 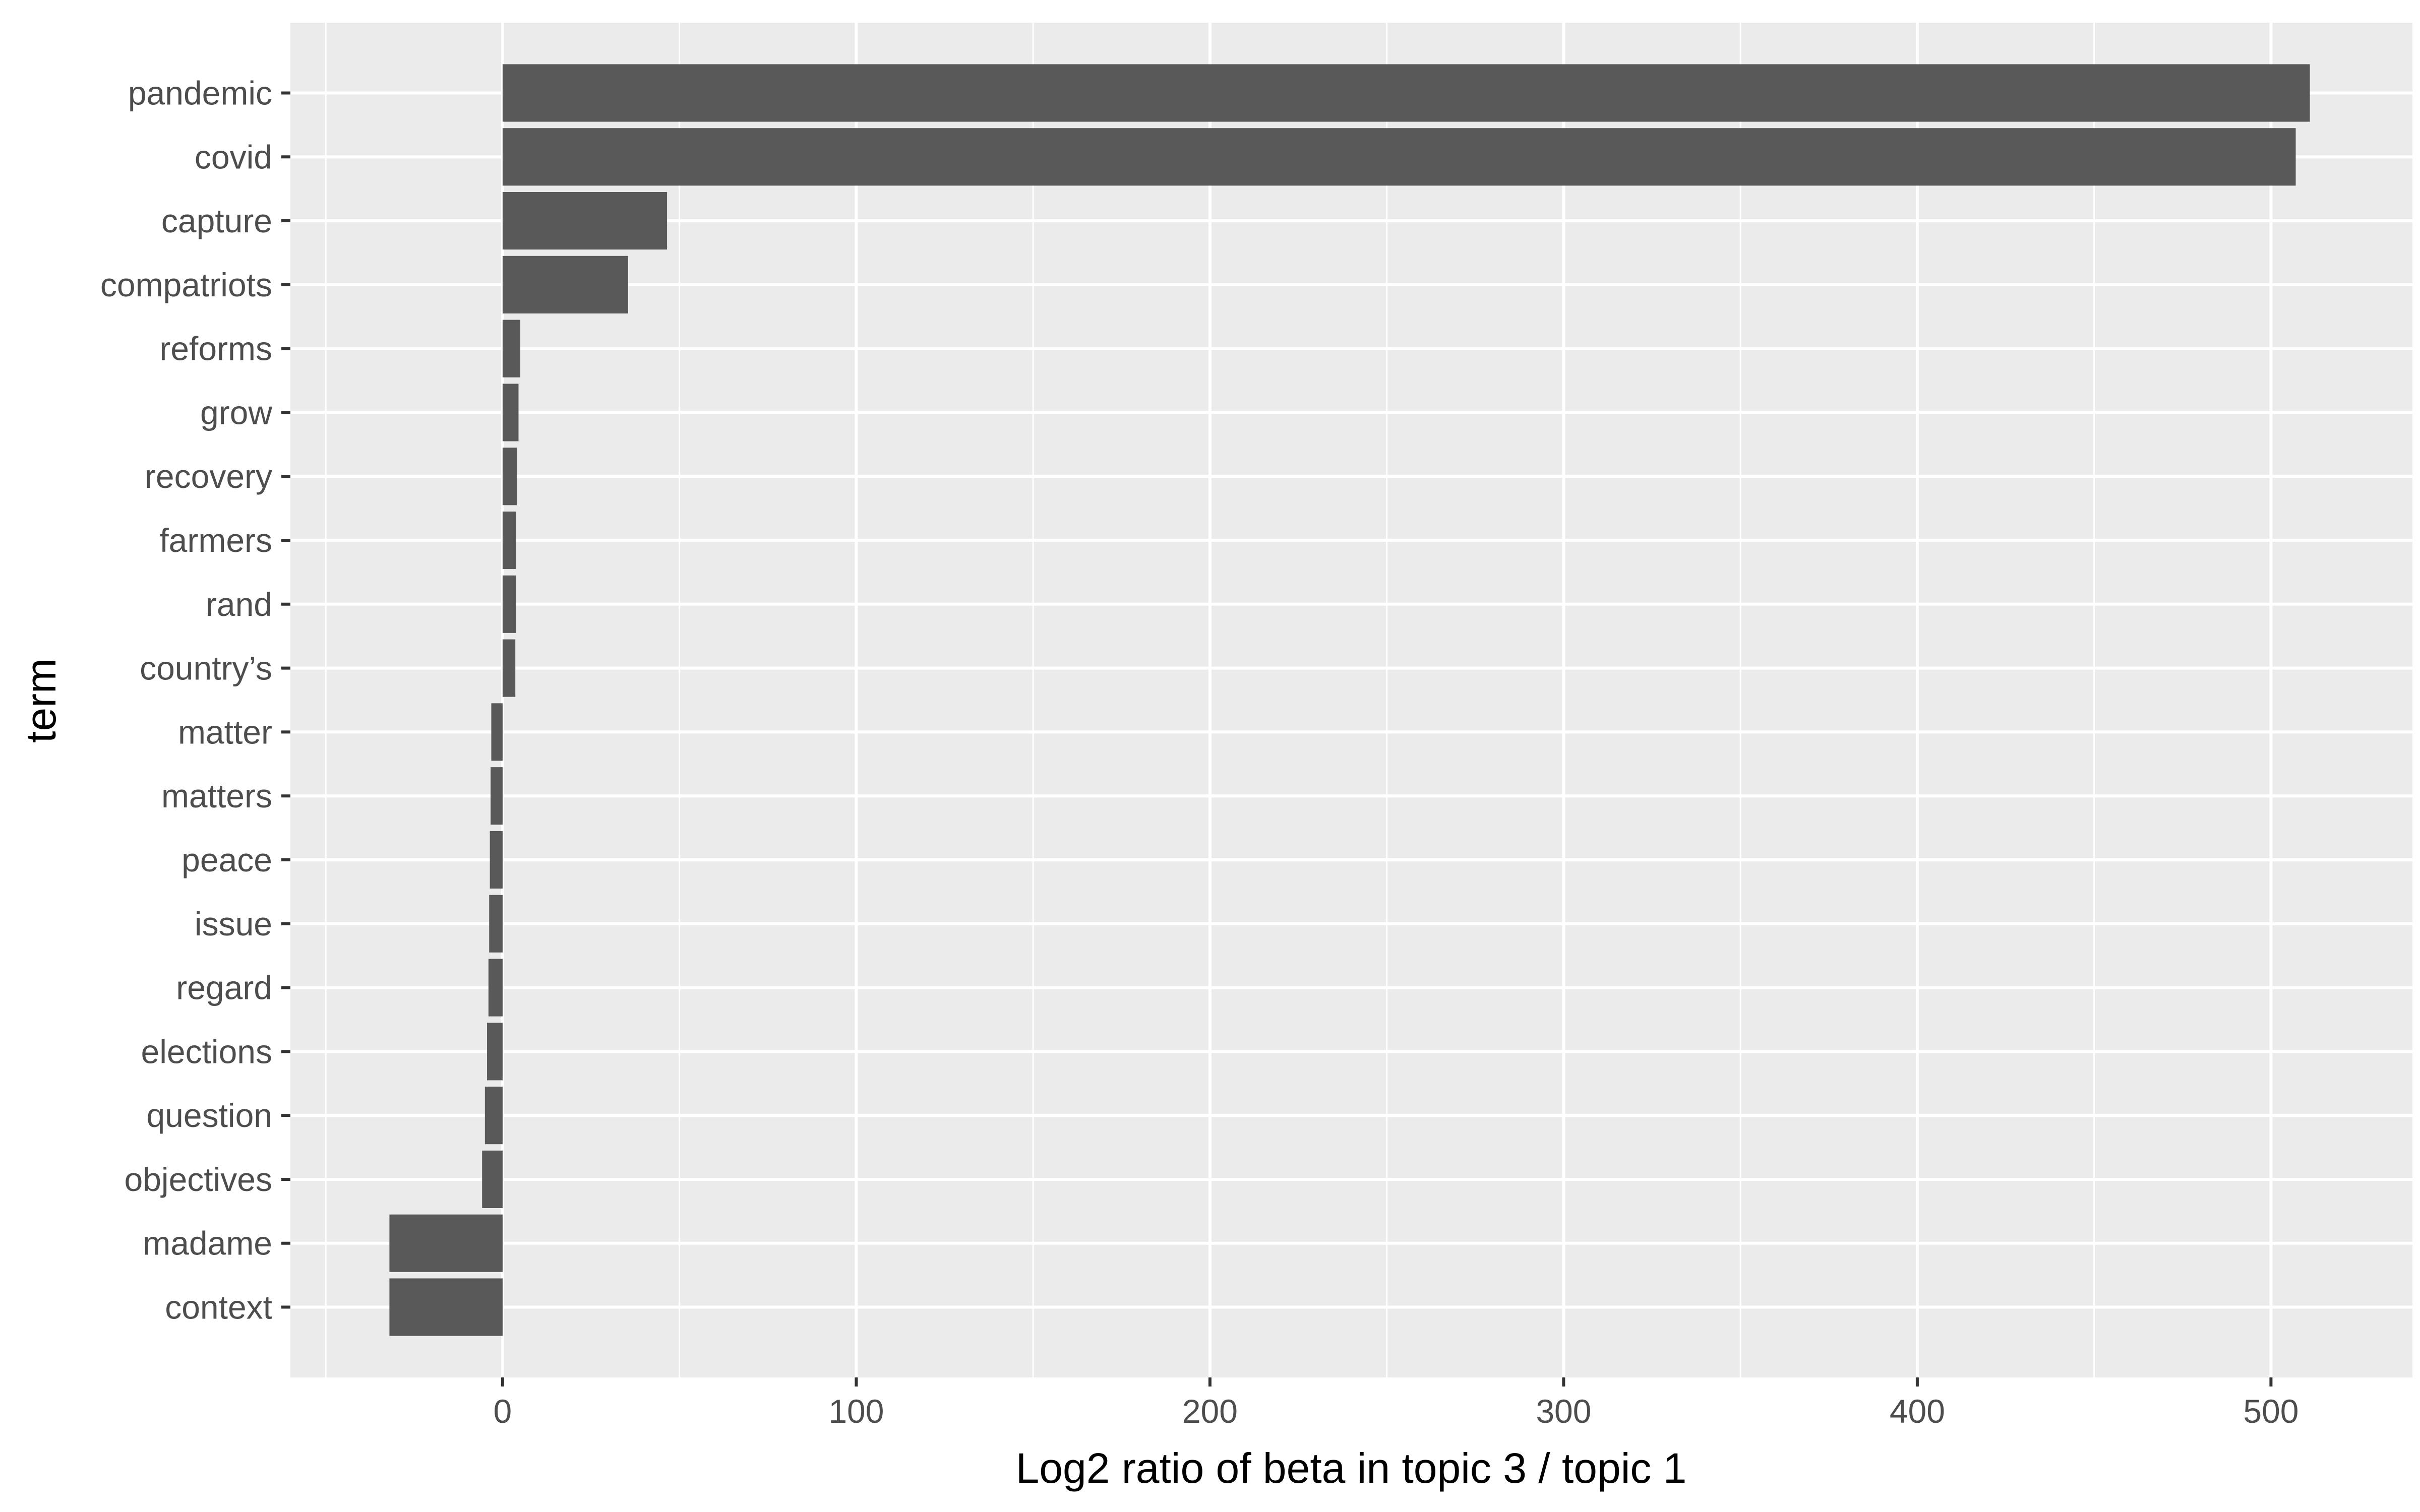 I want to click on bar-compatriots, so click(x=565, y=284).